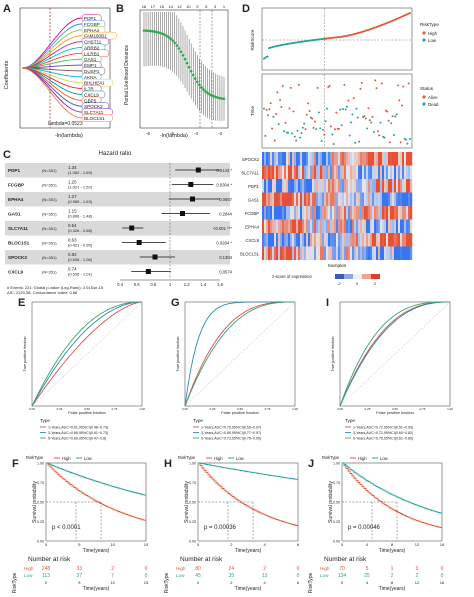  I want to click on gene-name: SLC7A11, so click(18, 228).